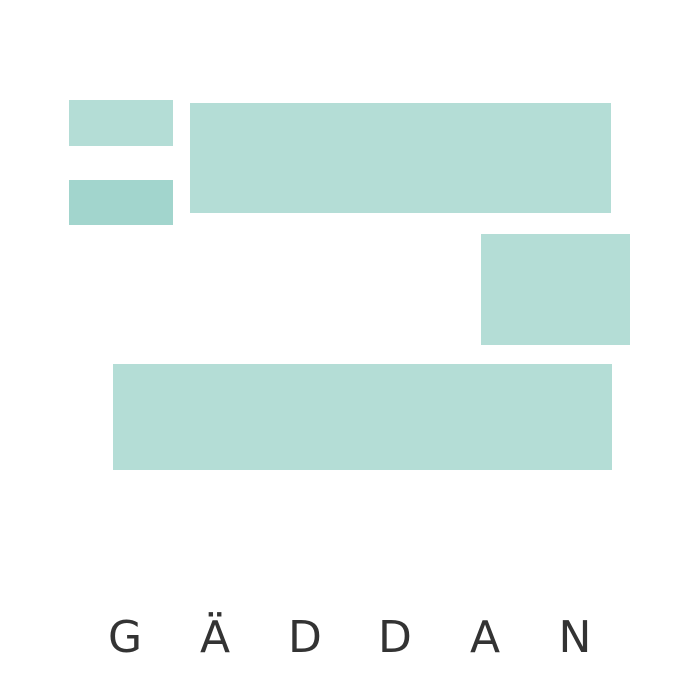  Describe the element at coordinates (400, 158) in the screenshot. I see `logo-block-top-wide` at that location.